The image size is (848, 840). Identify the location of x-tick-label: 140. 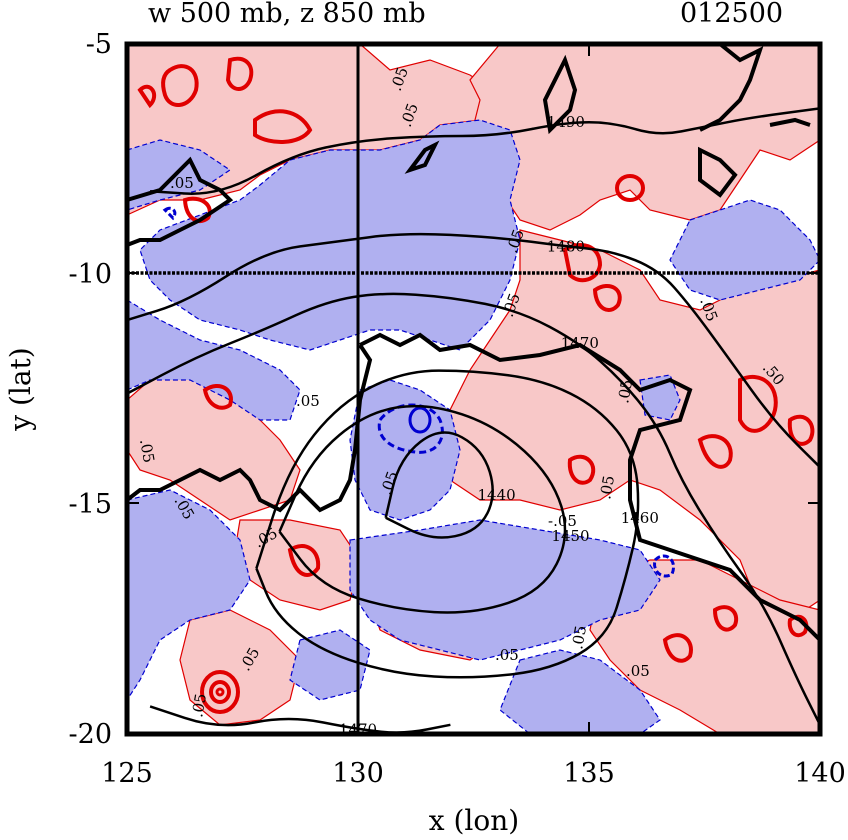
(820, 773).